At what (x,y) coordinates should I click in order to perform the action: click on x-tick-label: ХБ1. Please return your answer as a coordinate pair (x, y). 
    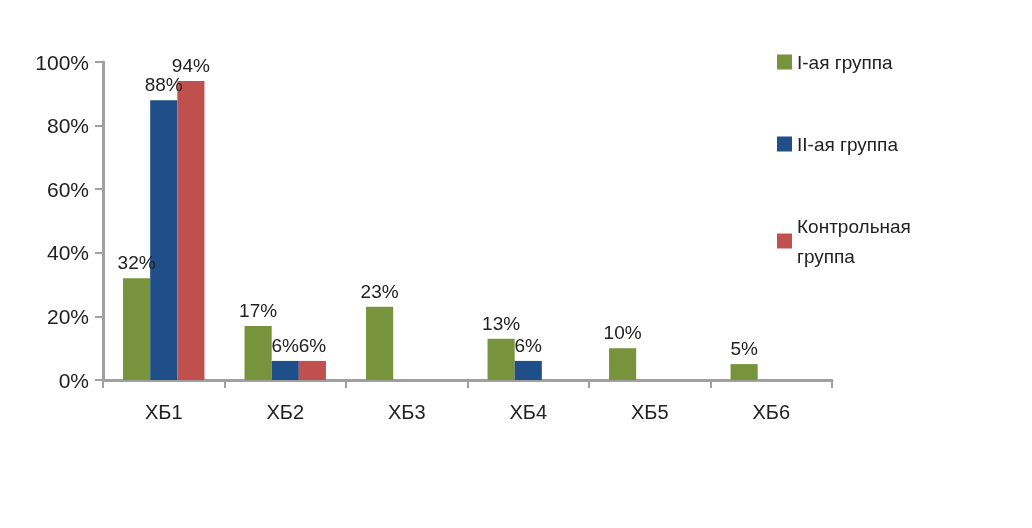
    Looking at the image, I should click on (163, 412).